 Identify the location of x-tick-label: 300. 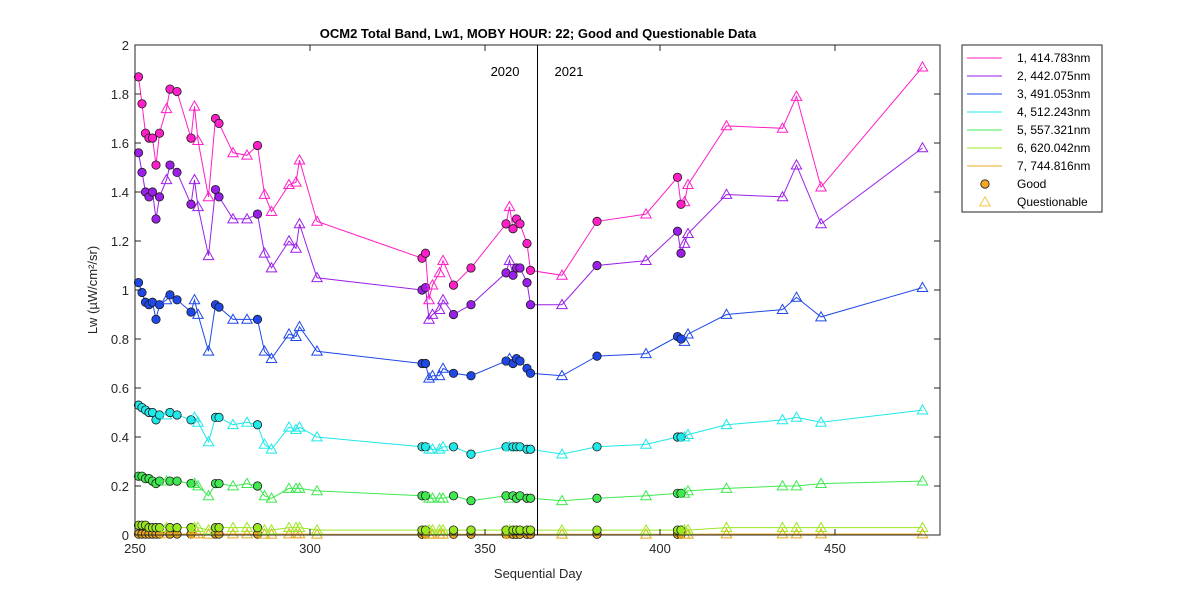
(310, 548).